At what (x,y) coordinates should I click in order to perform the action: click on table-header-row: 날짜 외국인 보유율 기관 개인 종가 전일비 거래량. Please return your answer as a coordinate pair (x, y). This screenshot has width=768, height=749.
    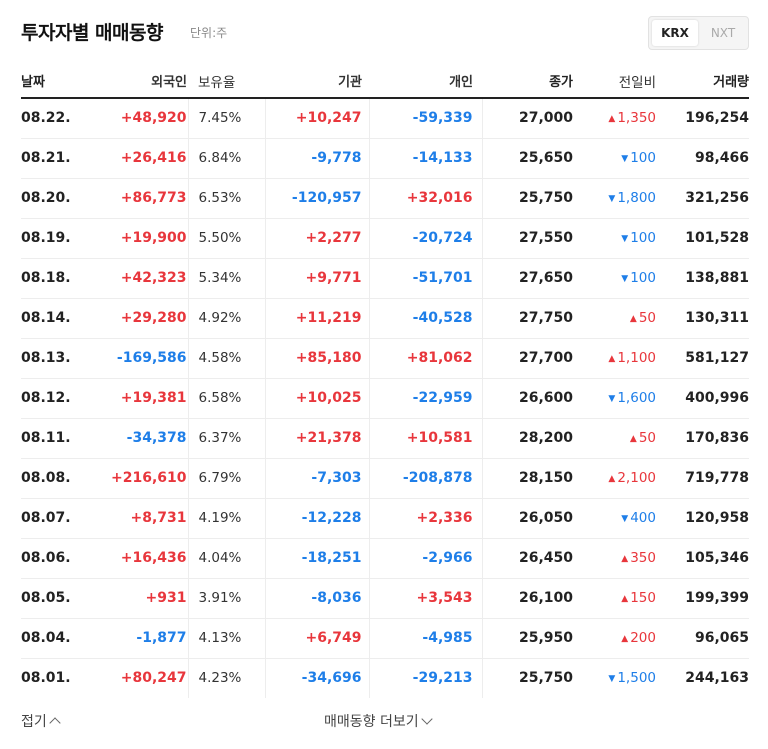
    Looking at the image, I should click on (385, 81).